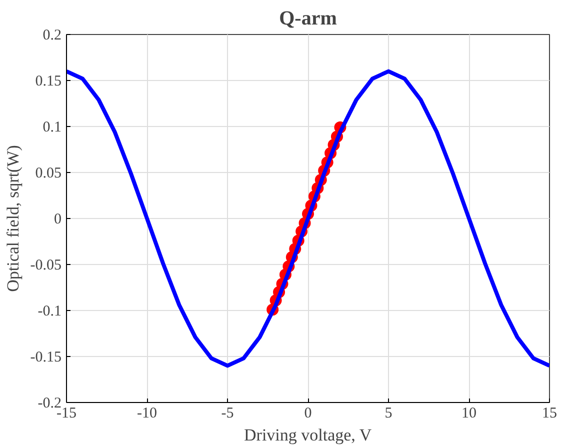 Image resolution: width=569 pixels, height=447 pixels. I want to click on y-tick-label: -0.1, so click(50, 312).